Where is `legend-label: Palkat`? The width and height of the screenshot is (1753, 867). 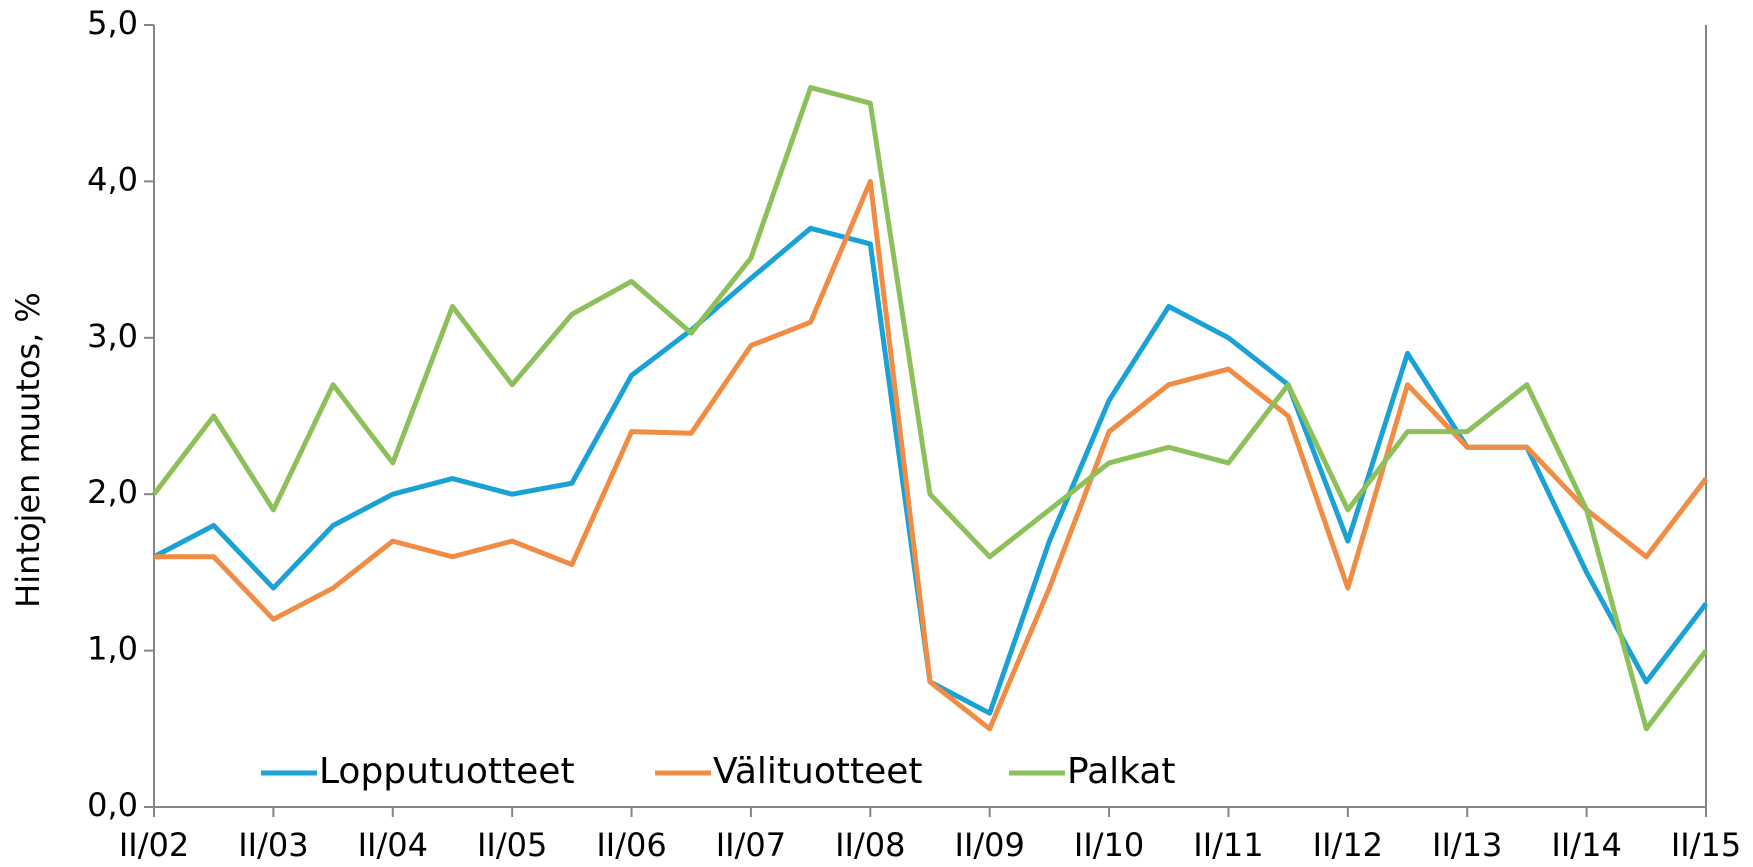 legend-label: Palkat is located at coordinates (1121, 771).